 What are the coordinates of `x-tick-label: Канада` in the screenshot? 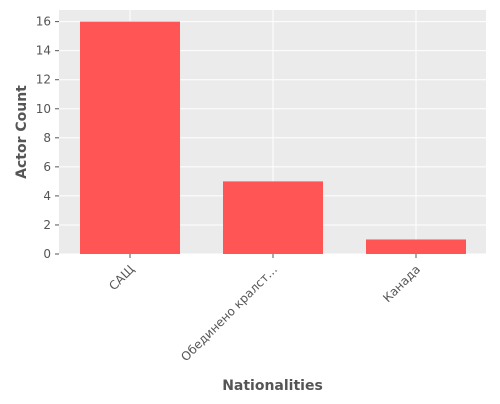 It's located at (401, 283).